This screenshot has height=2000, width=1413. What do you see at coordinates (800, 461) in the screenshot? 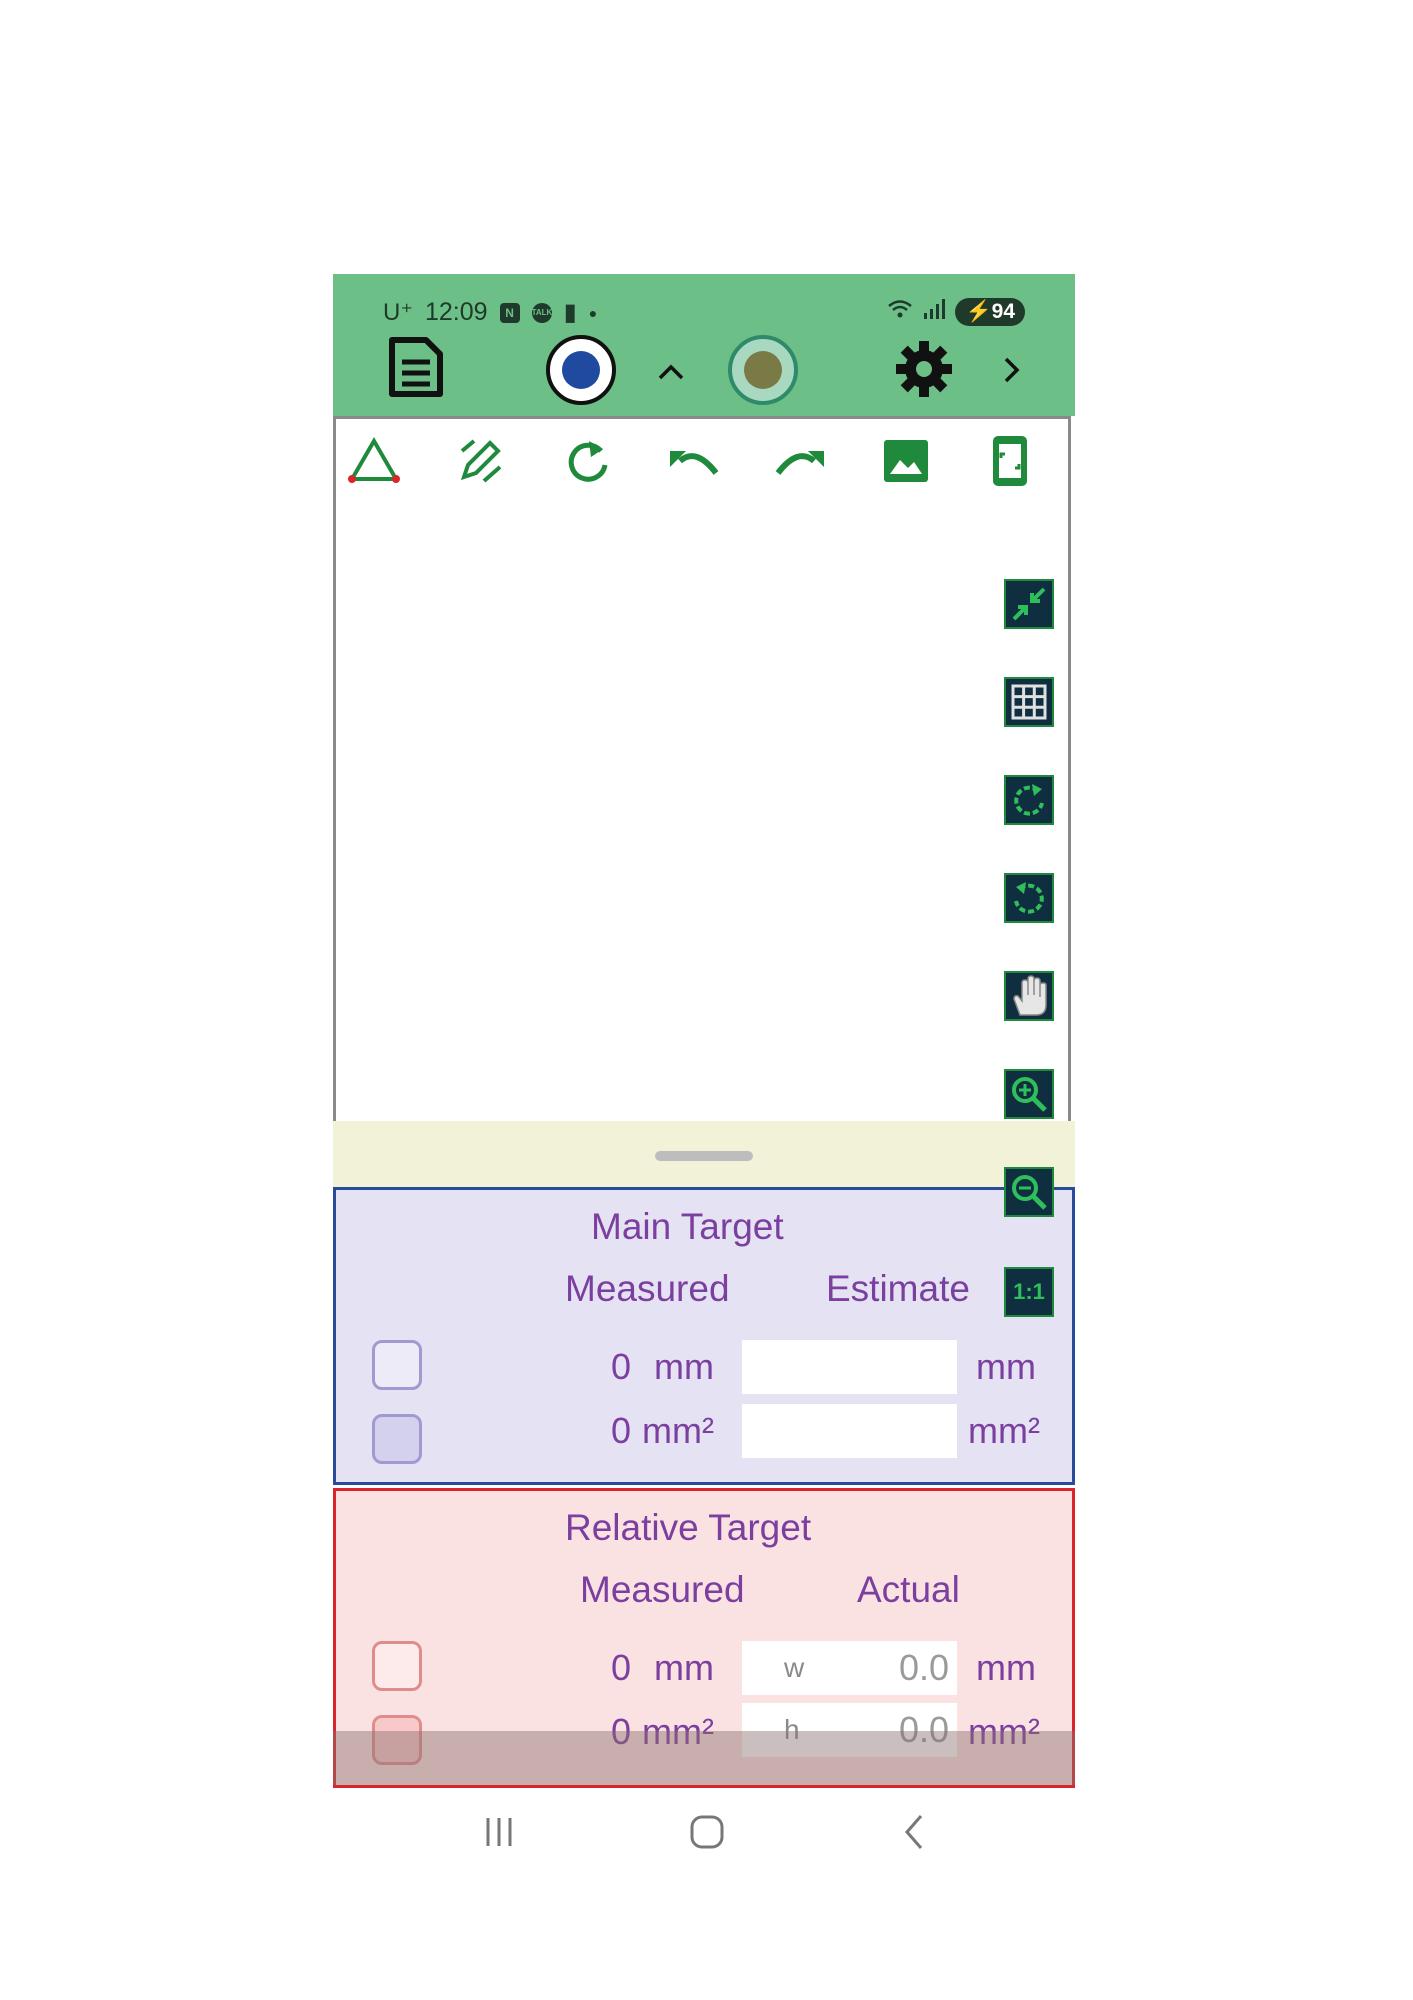
I see `redo-icon` at bounding box center [800, 461].